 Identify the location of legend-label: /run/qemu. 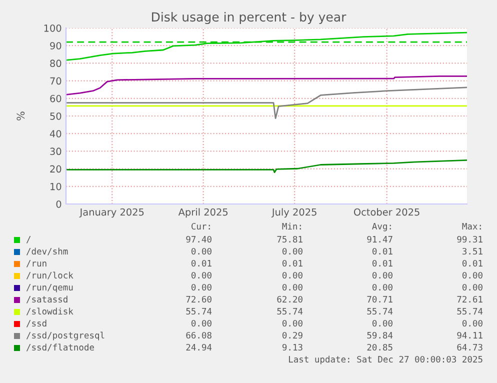
(49, 288).